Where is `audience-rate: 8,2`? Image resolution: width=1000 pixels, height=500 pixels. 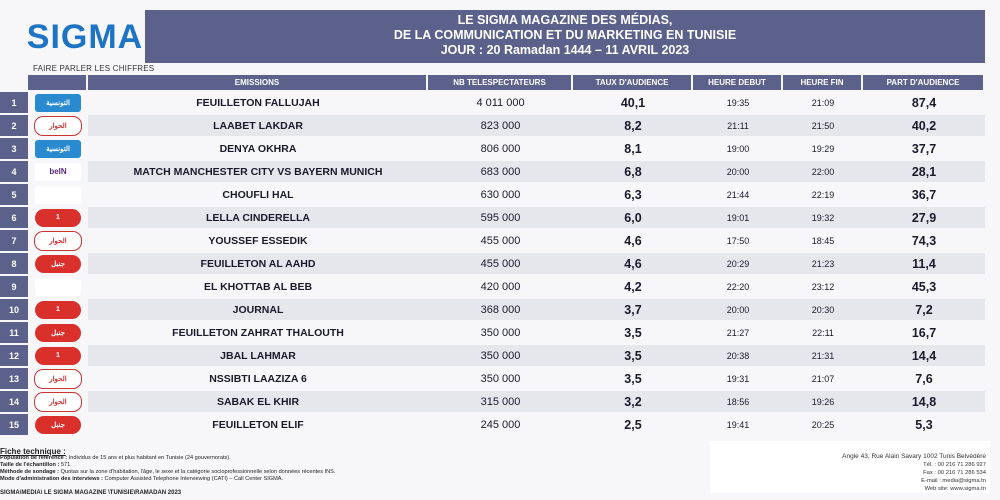 audience-rate: 8,2 is located at coordinates (633, 125).